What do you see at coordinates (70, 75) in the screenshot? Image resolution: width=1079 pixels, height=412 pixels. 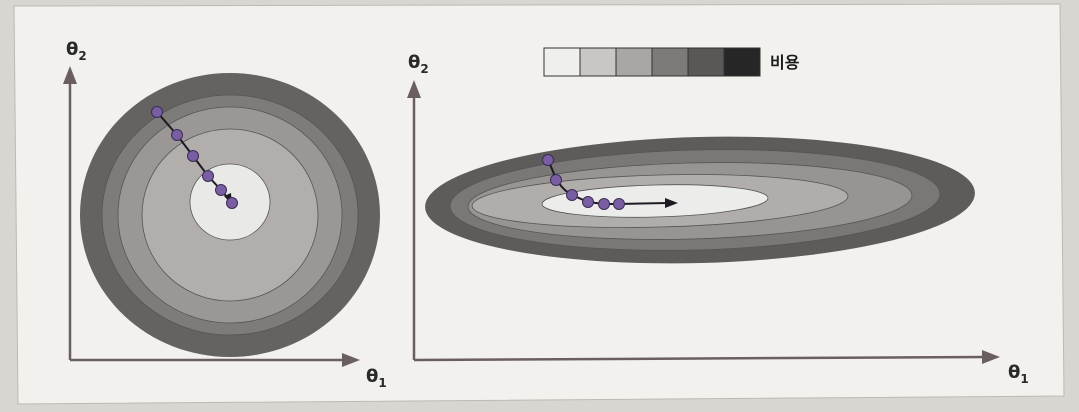 I see `left-y-axis-arrow` at bounding box center [70, 75].